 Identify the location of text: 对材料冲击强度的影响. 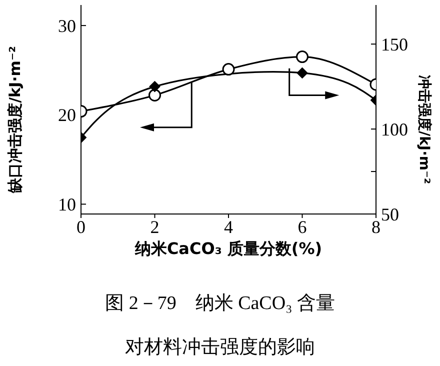
(220, 348).